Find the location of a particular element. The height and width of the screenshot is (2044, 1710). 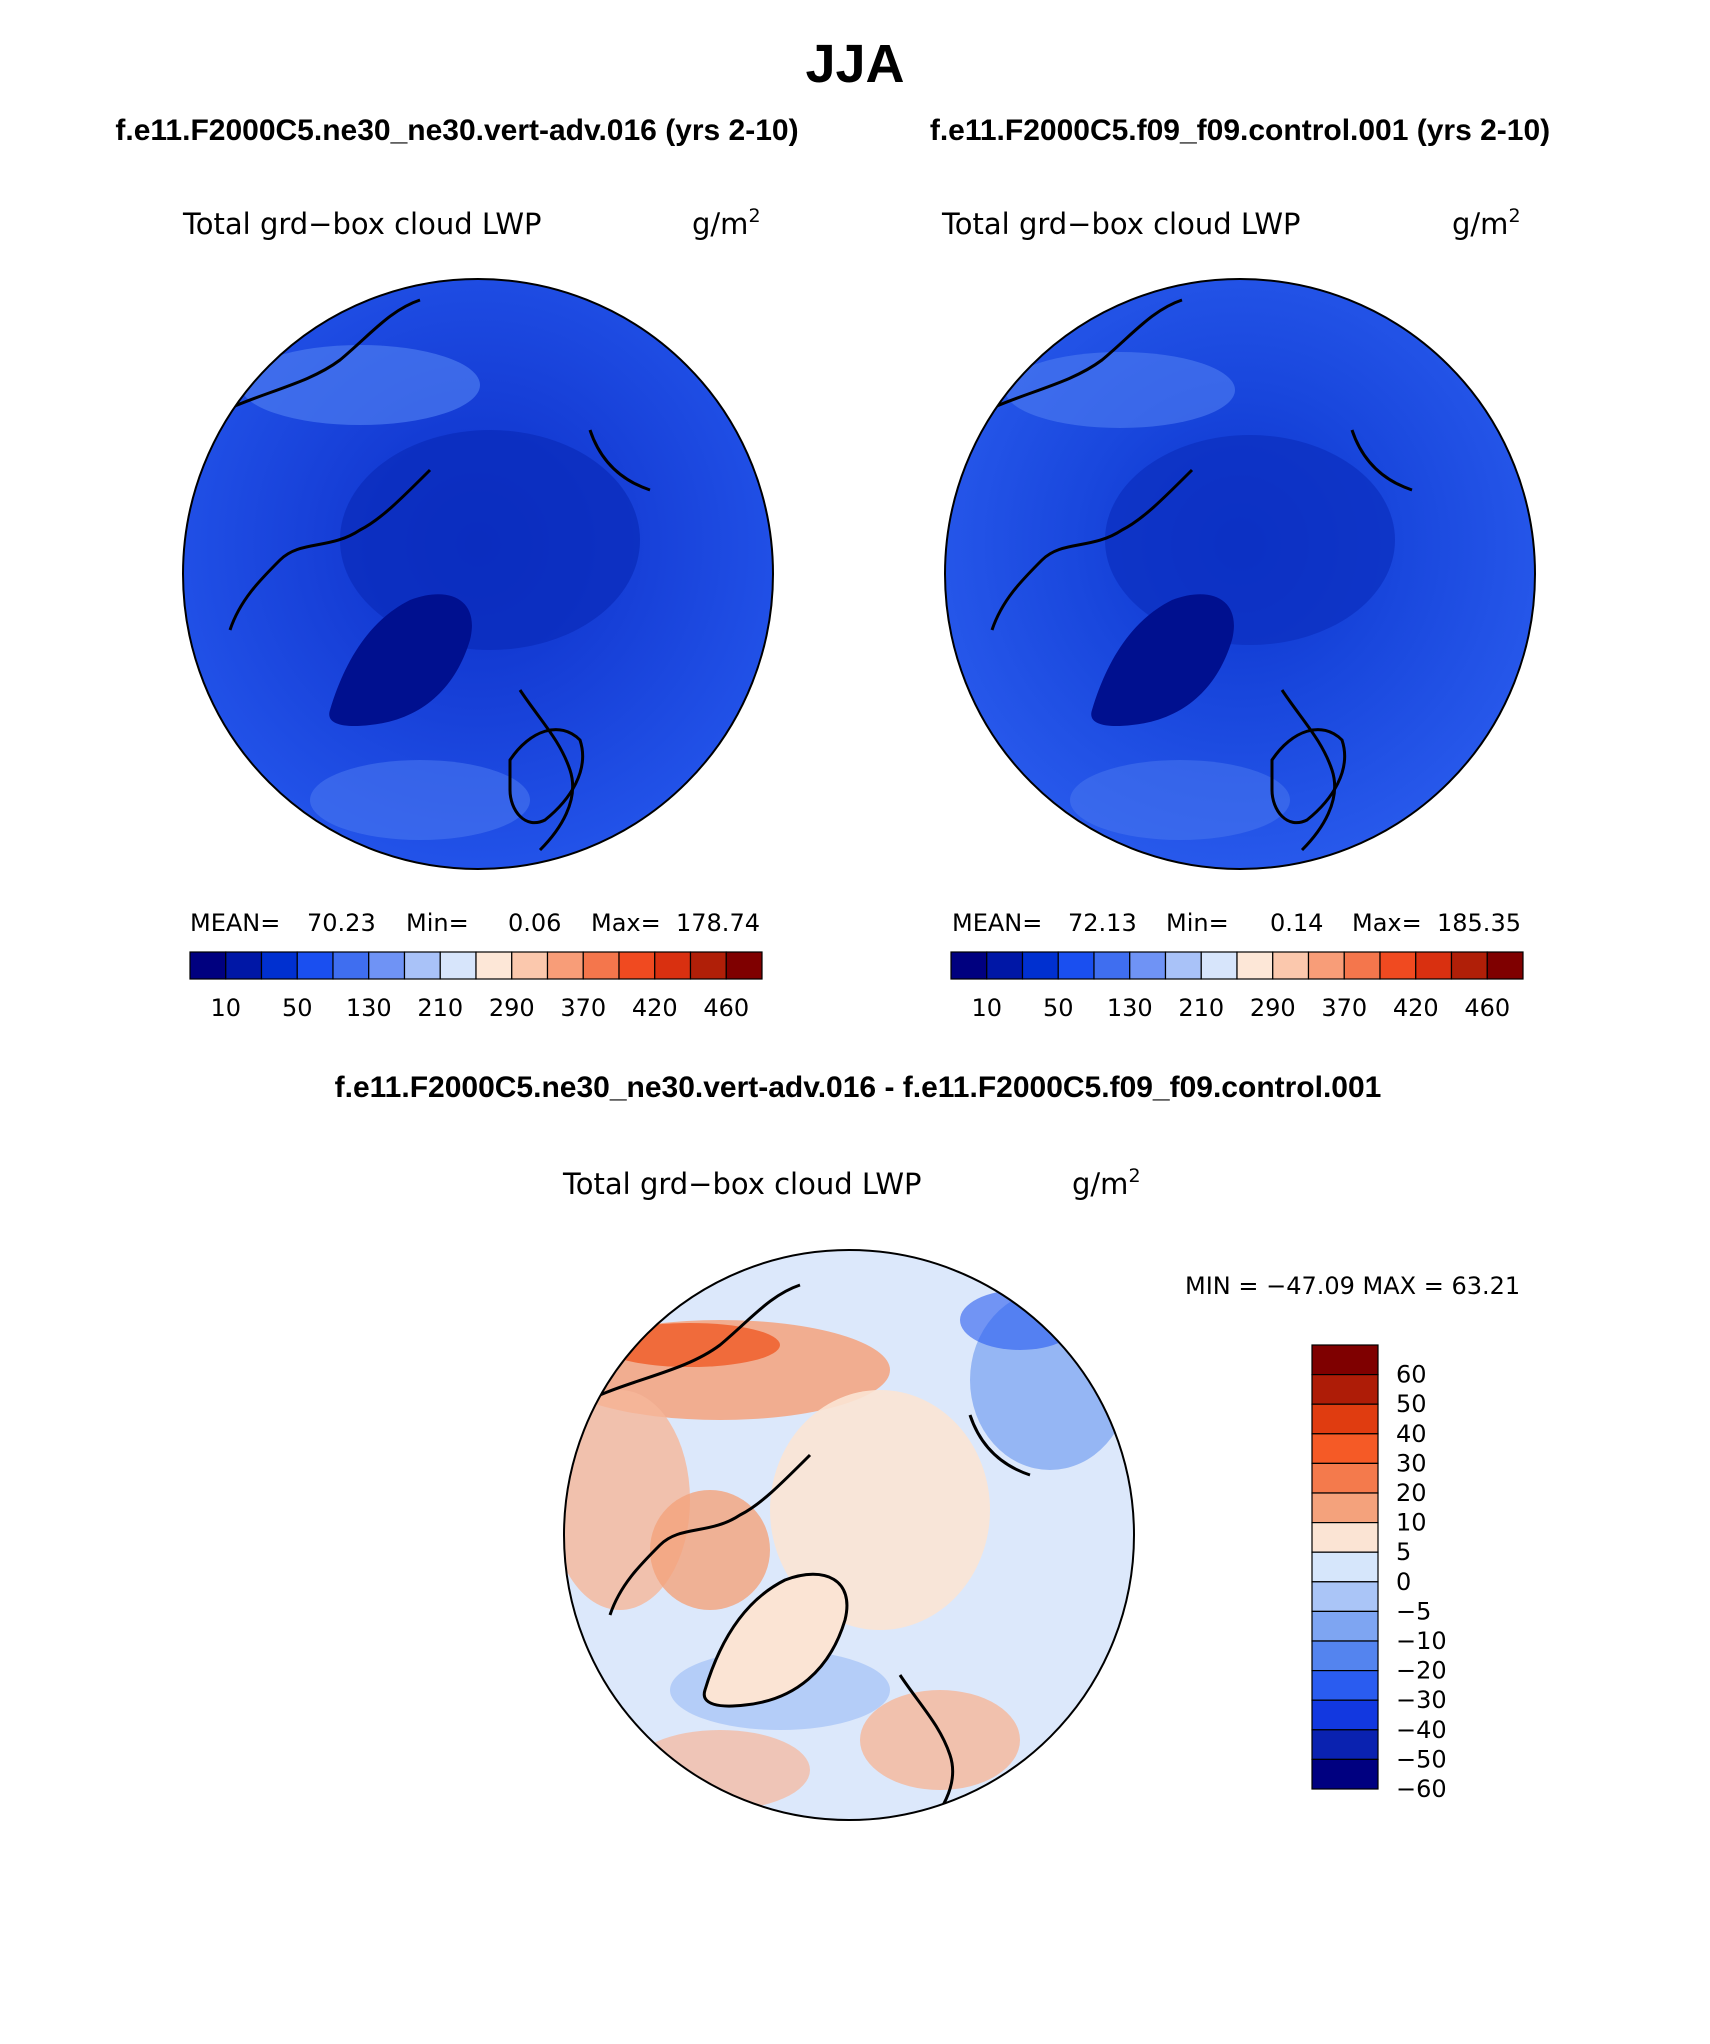

diff-colorbar-label: −40 is located at coordinates (1421, 1730).